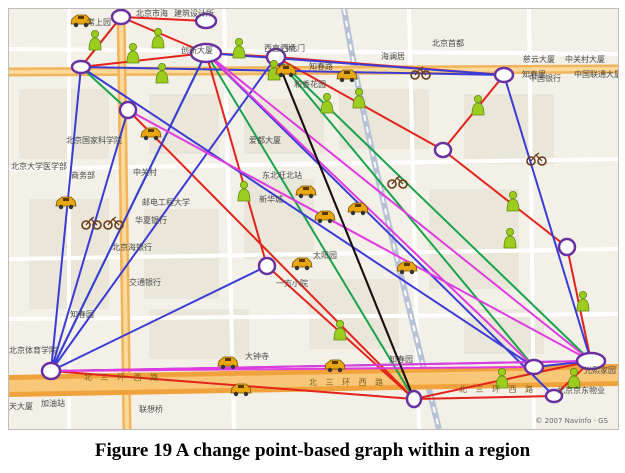 This screenshot has width=625, height=473. Describe the element at coordinates (257, 356) in the screenshot. I see `map-label: 大钟寺` at that location.